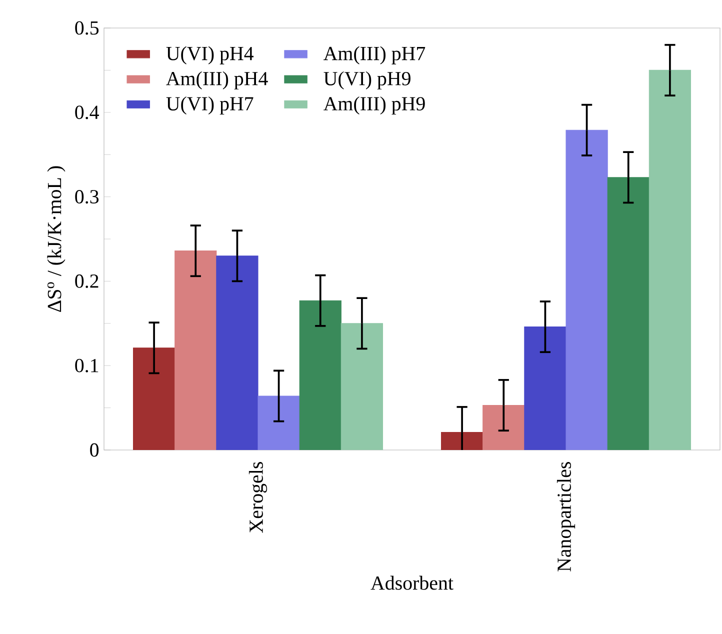 The height and width of the screenshot is (634, 722). I want to click on x-axis-title: Adsorbent, so click(412, 583).